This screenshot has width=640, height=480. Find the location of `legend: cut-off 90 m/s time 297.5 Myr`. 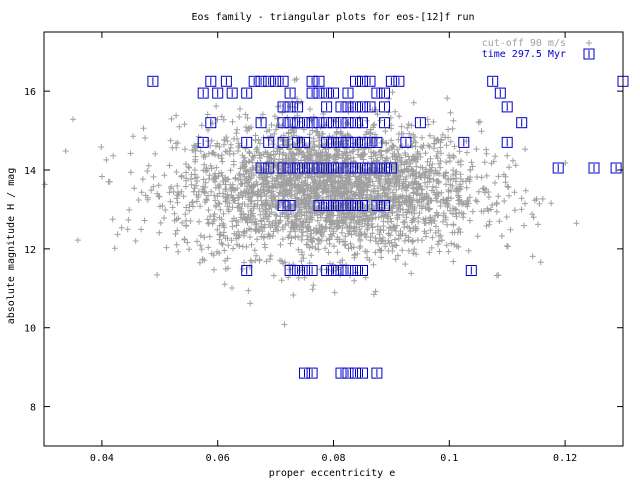

legend: cut-off 90 m/s time 297.5 Myr is located at coordinates (538, 49).